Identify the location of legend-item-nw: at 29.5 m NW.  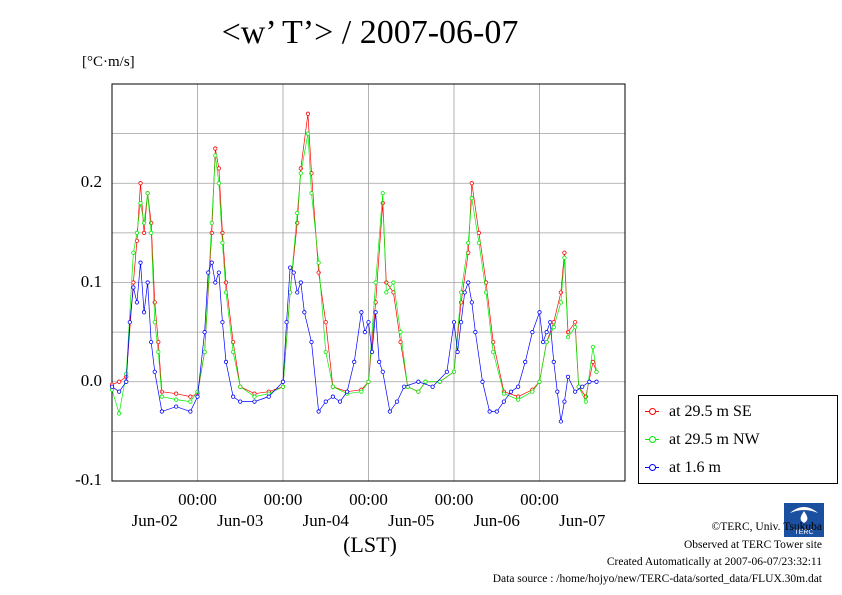
(738, 440).